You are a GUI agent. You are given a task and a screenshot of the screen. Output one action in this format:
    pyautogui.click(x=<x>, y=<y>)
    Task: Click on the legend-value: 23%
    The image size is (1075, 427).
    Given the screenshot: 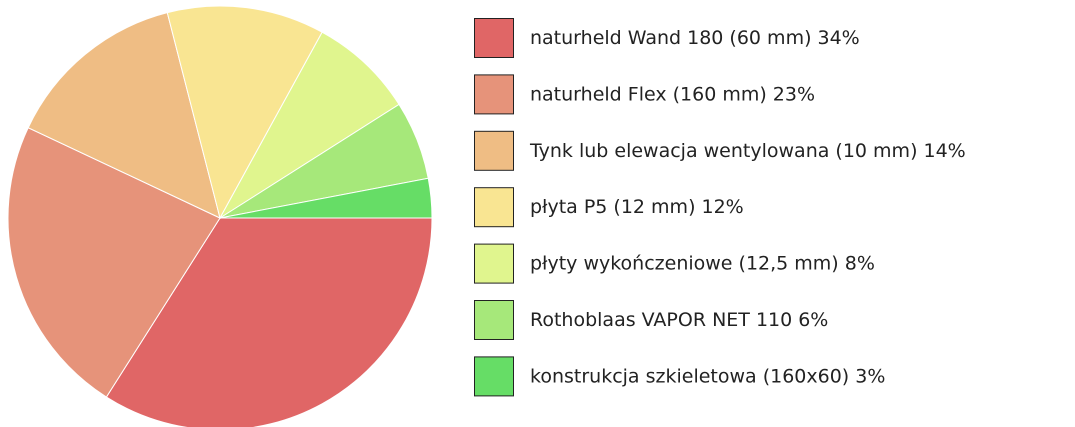 What is the action you would take?
    pyautogui.click(x=794, y=94)
    